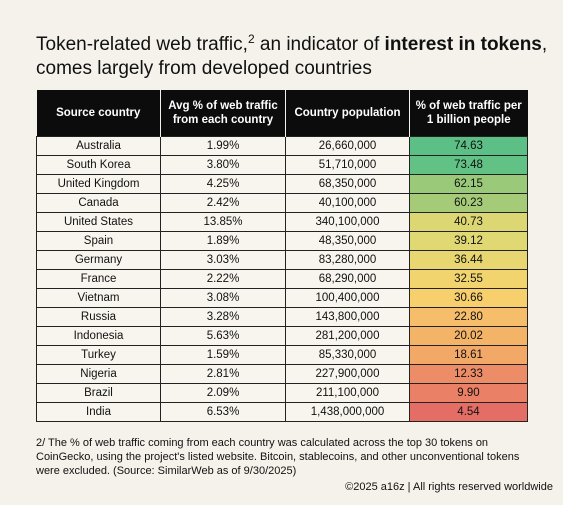 This screenshot has width=563, height=505. What do you see at coordinates (347, 184) in the screenshot?
I see `cell-population: 68,350,000` at bounding box center [347, 184].